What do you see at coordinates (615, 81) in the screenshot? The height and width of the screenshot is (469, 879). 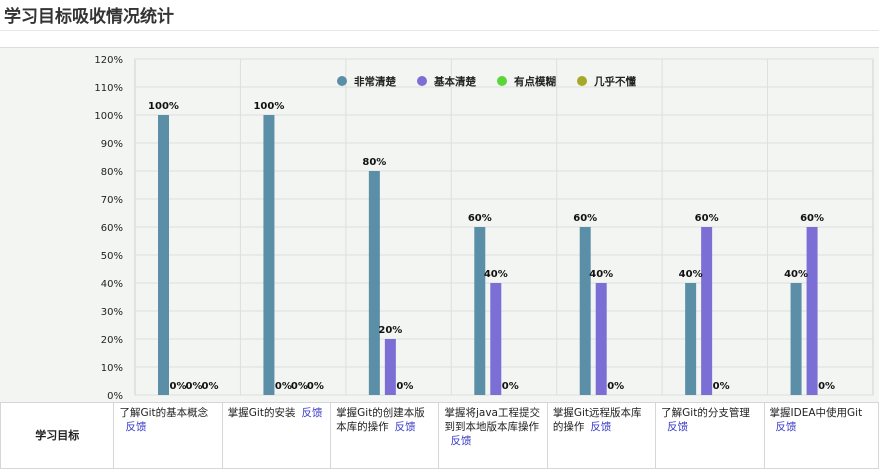 I see `legend-label: 几乎不懂` at bounding box center [615, 81].